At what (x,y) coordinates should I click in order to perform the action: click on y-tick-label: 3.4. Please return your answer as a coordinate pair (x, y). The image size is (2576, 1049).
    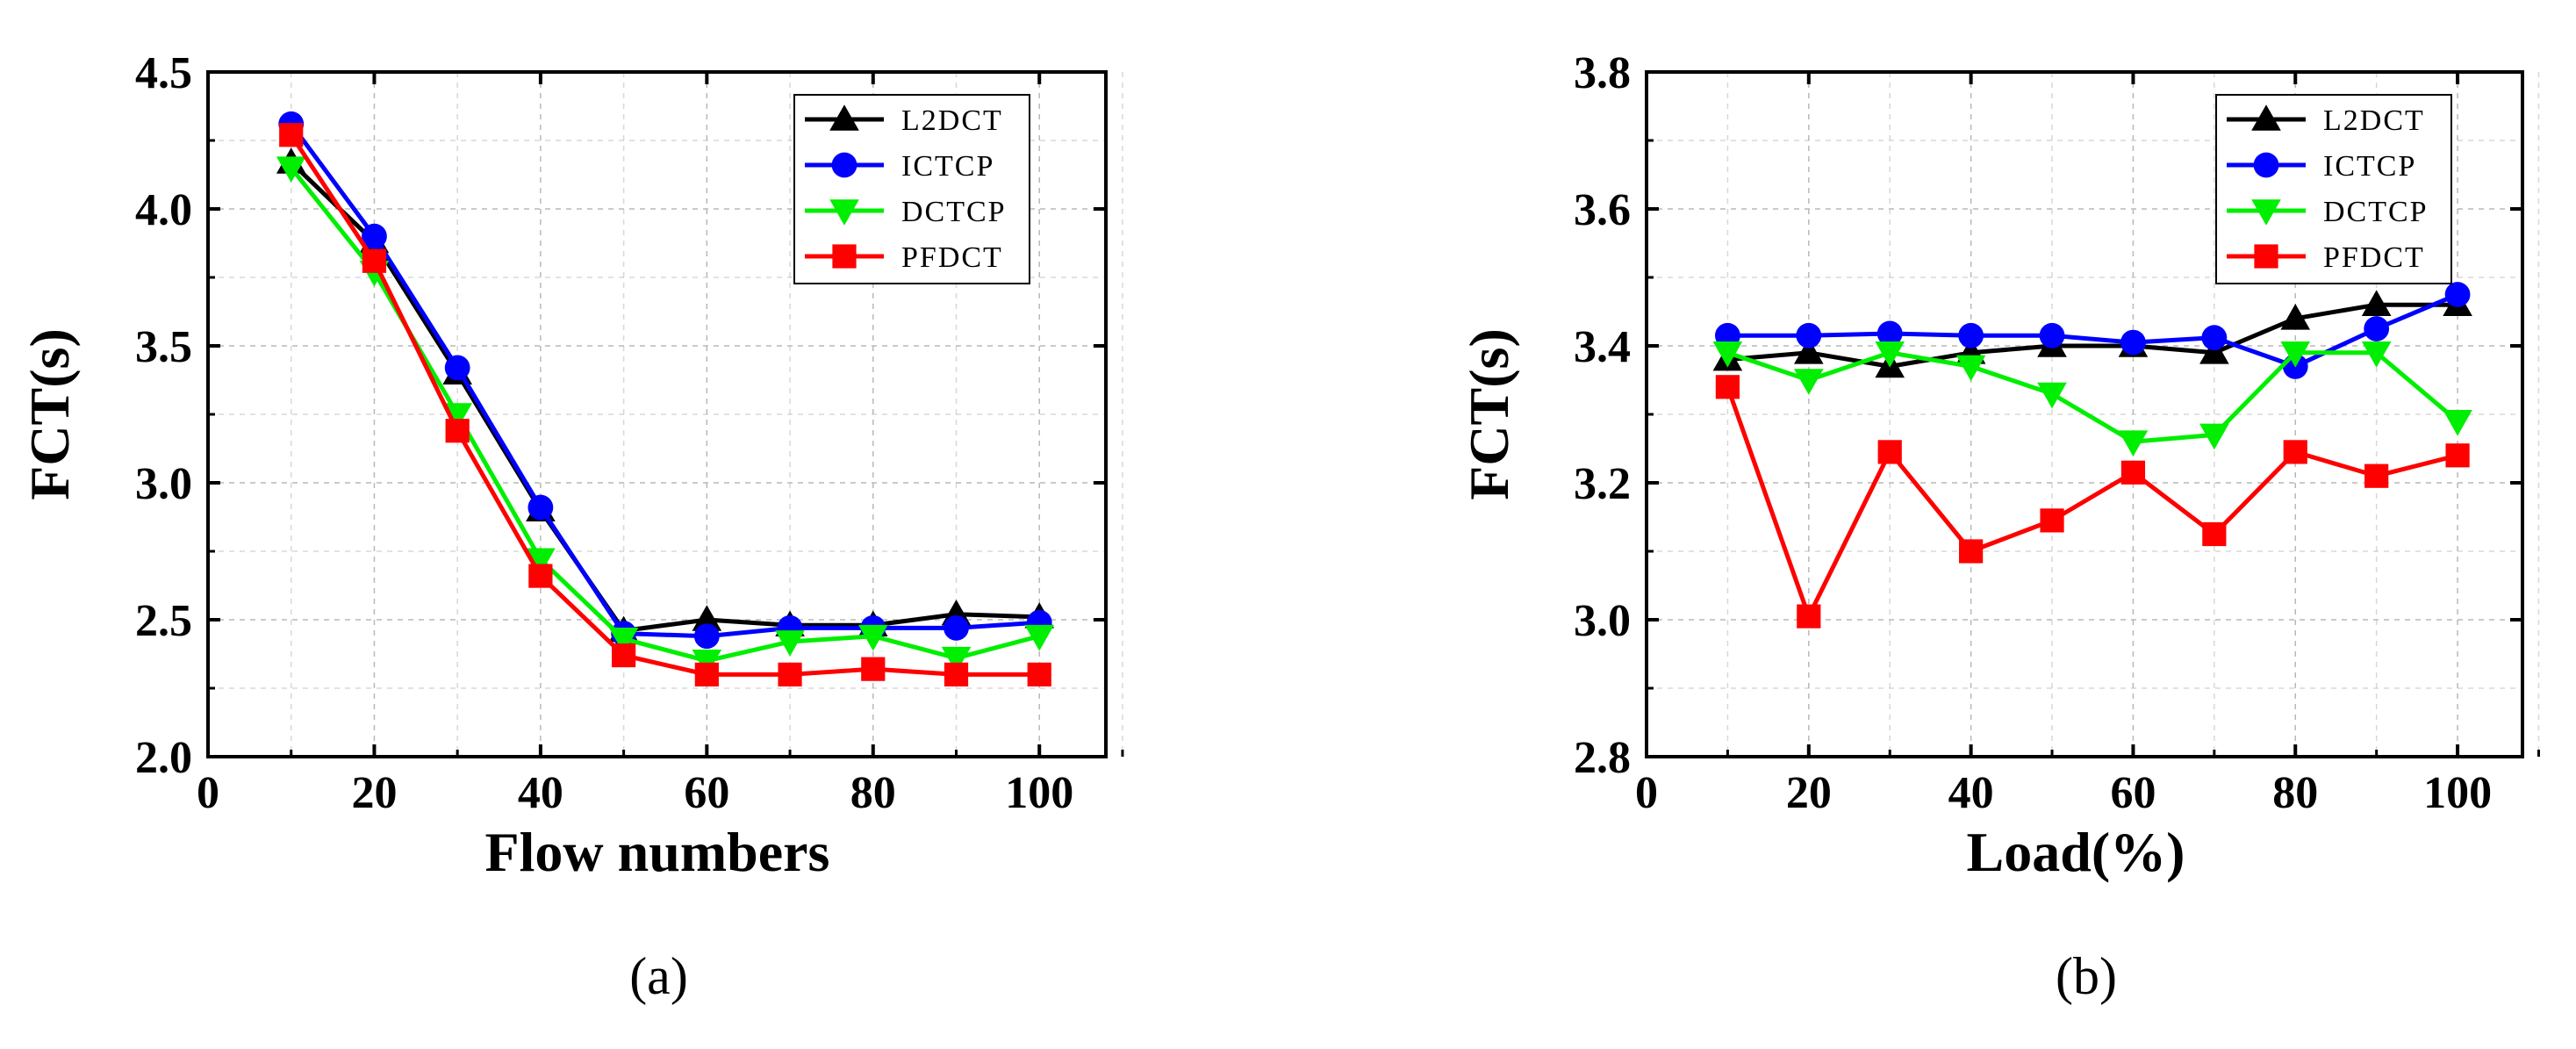
    Looking at the image, I should click on (1603, 347).